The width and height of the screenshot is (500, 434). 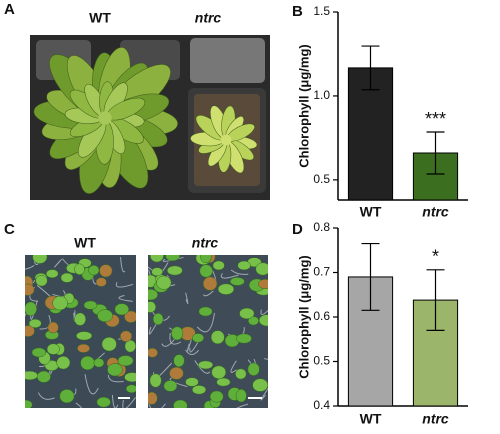 I want to click on y-tick-label: 1.0, so click(x=321, y=95).